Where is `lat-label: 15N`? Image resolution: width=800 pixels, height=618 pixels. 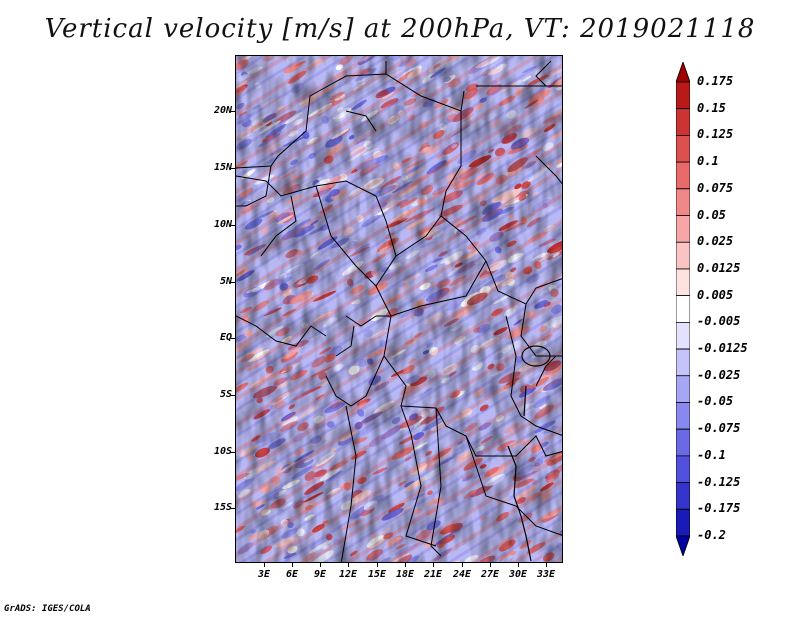 lat-label: 15N is located at coordinates (222, 167).